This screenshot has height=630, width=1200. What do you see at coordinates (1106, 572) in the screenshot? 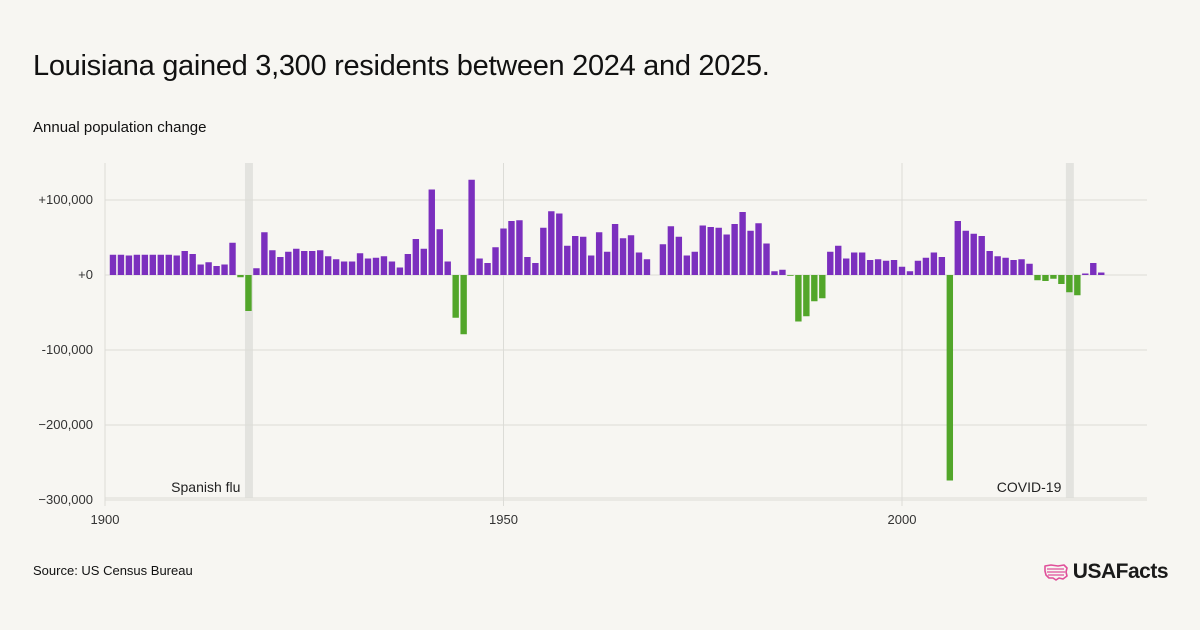
I see `brand-logo: USAFacts` at bounding box center [1106, 572].